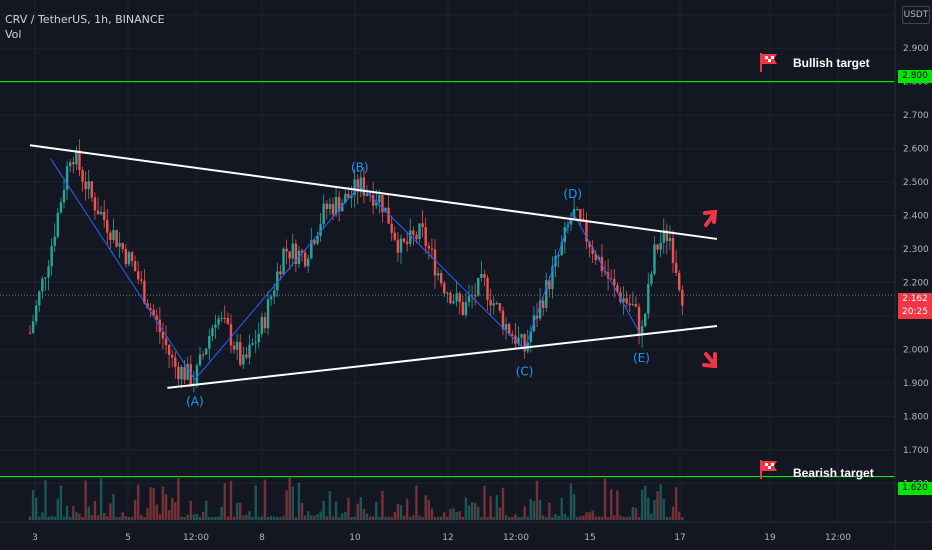 The height and width of the screenshot is (550, 932). What do you see at coordinates (373, 192) in the screenshot?
I see `upper-trendline` at bounding box center [373, 192].